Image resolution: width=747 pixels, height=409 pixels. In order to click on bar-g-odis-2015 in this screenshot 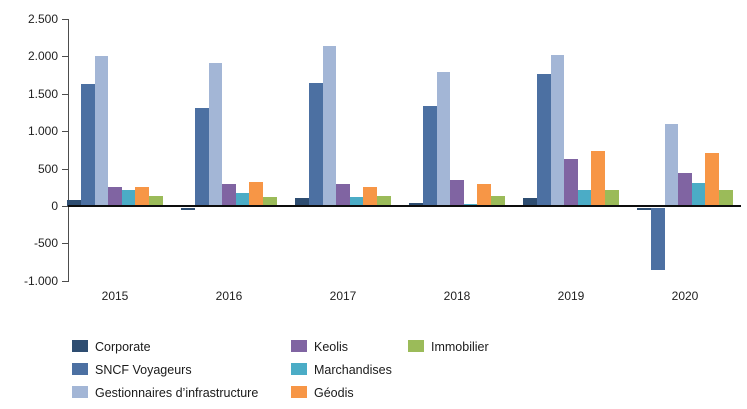, I will do `click(142, 196)`.